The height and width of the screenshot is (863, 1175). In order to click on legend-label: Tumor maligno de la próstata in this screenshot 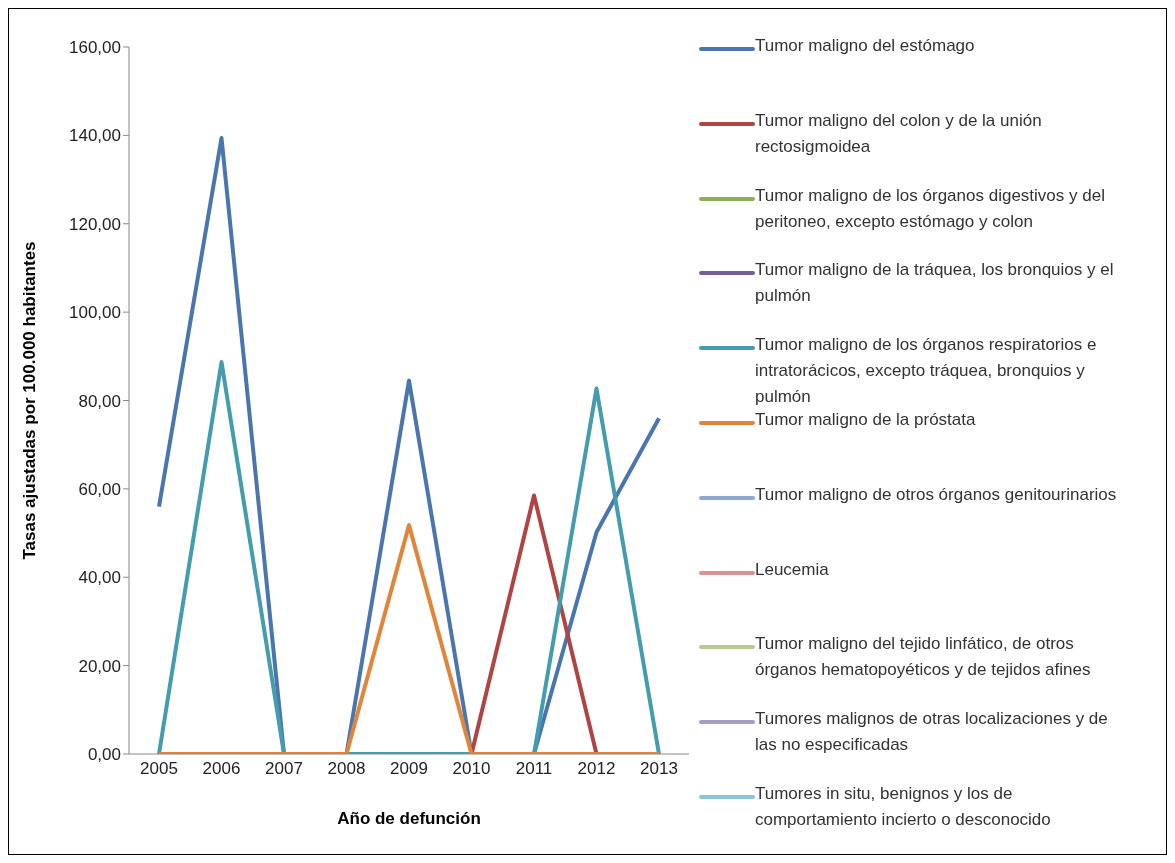, I will do `click(865, 420)`.